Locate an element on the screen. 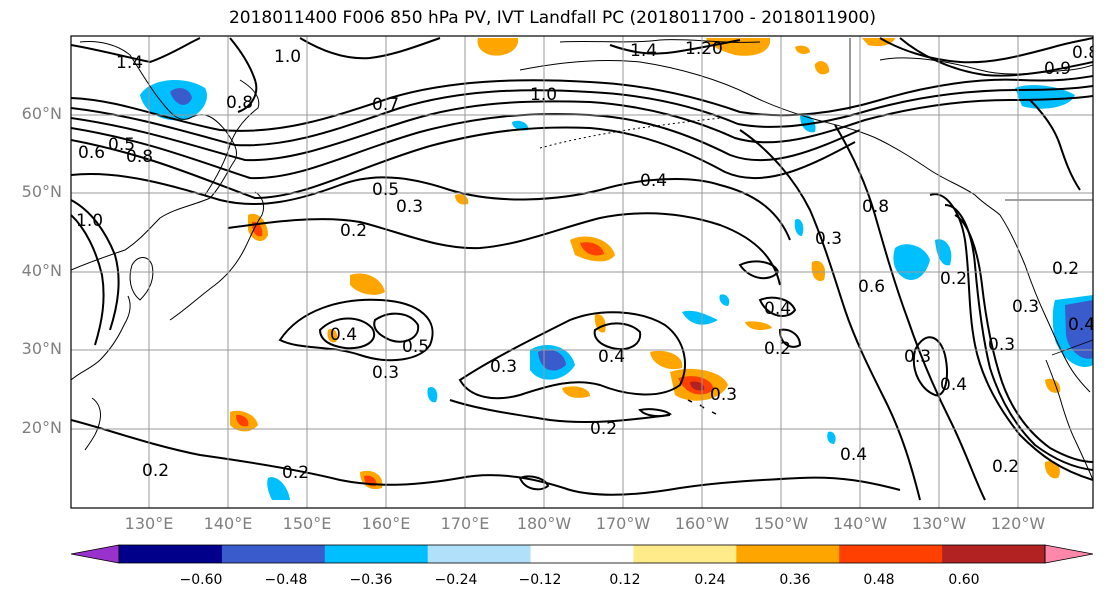 This screenshot has width=1105, height=601. coast-north-america is located at coordinates (1045, 303).